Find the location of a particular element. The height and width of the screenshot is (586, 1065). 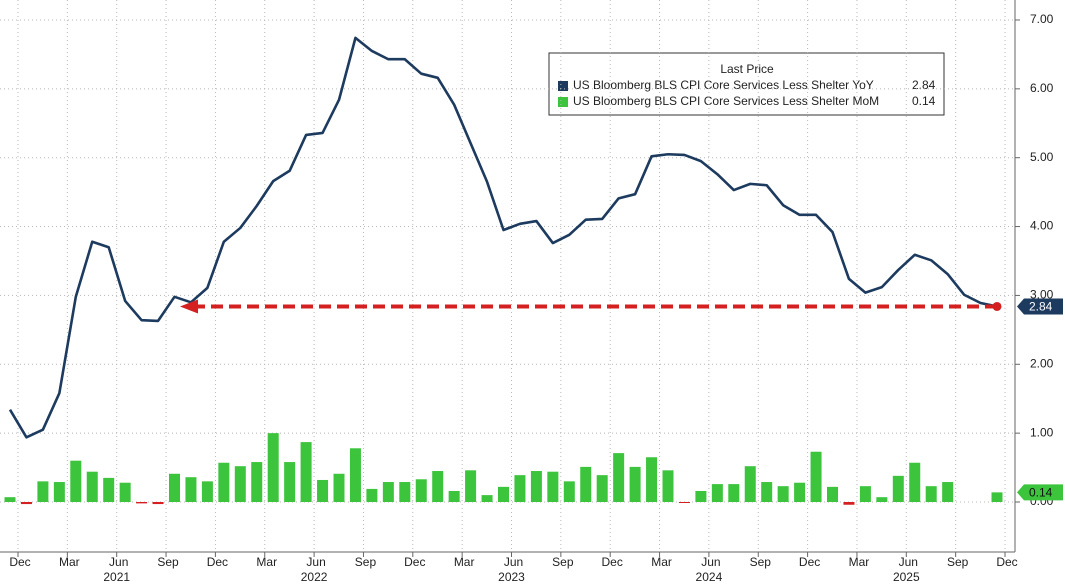

legend-value: 0.14 is located at coordinates (924, 101).